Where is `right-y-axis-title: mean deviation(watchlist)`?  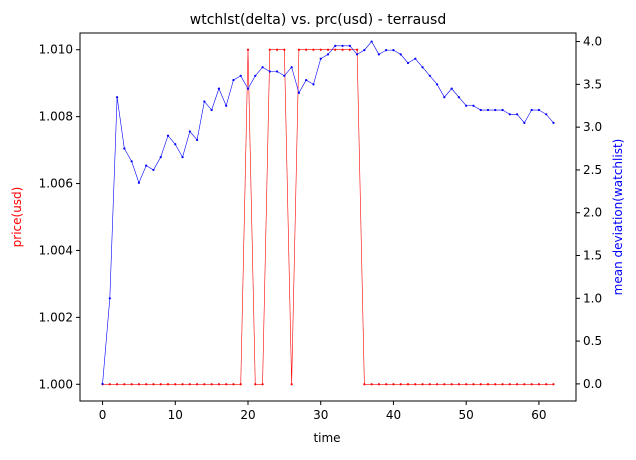
right-y-axis-title: mean deviation(watchlist) is located at coordinates (618, 217).